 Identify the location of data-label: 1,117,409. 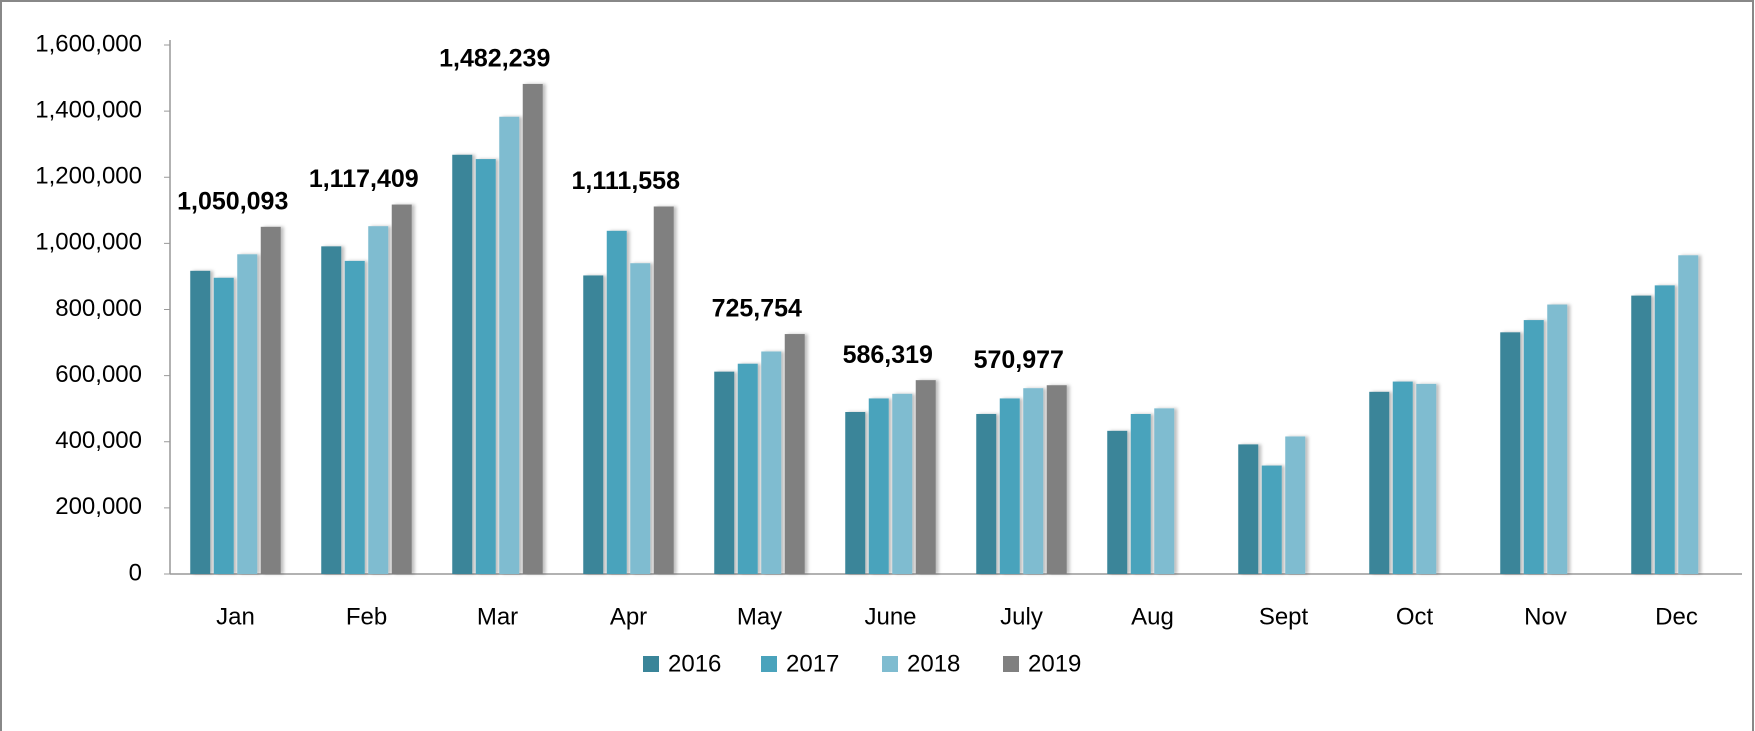
(364, 179).